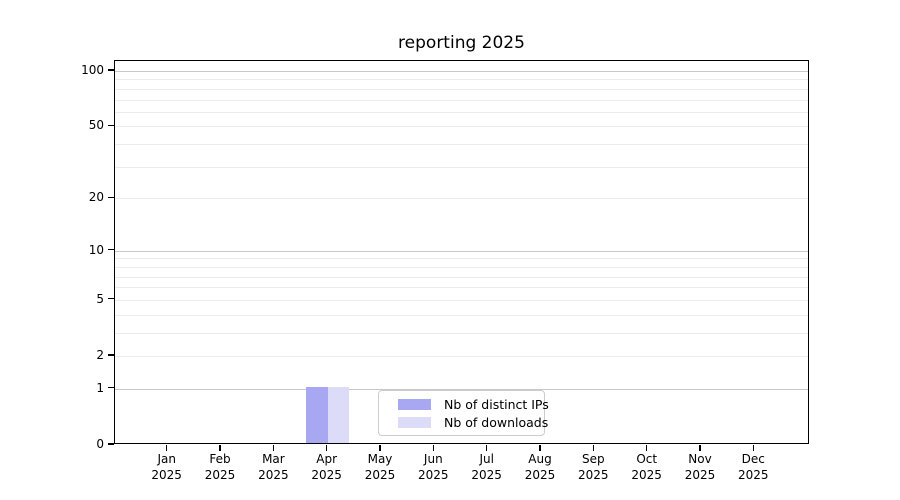  Describe the element at coordinates (220, 459) in the screenshot. I see `x-tick-month: Feb` at that location.